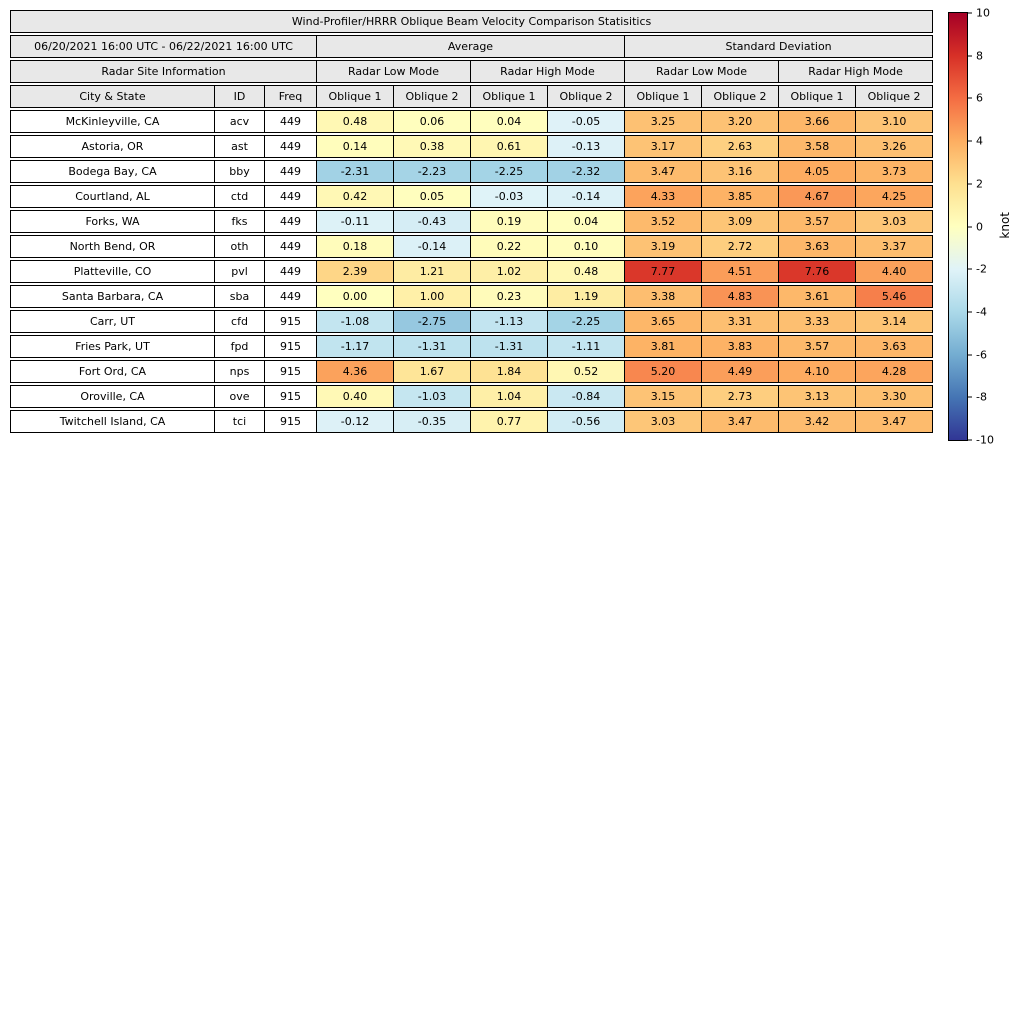 This screenshot has width=1024, height=1024. What do you see at coordinates (509, 146) in the screenshot?
I see `value-cell: 0.61` at bounding box center [509, 146].